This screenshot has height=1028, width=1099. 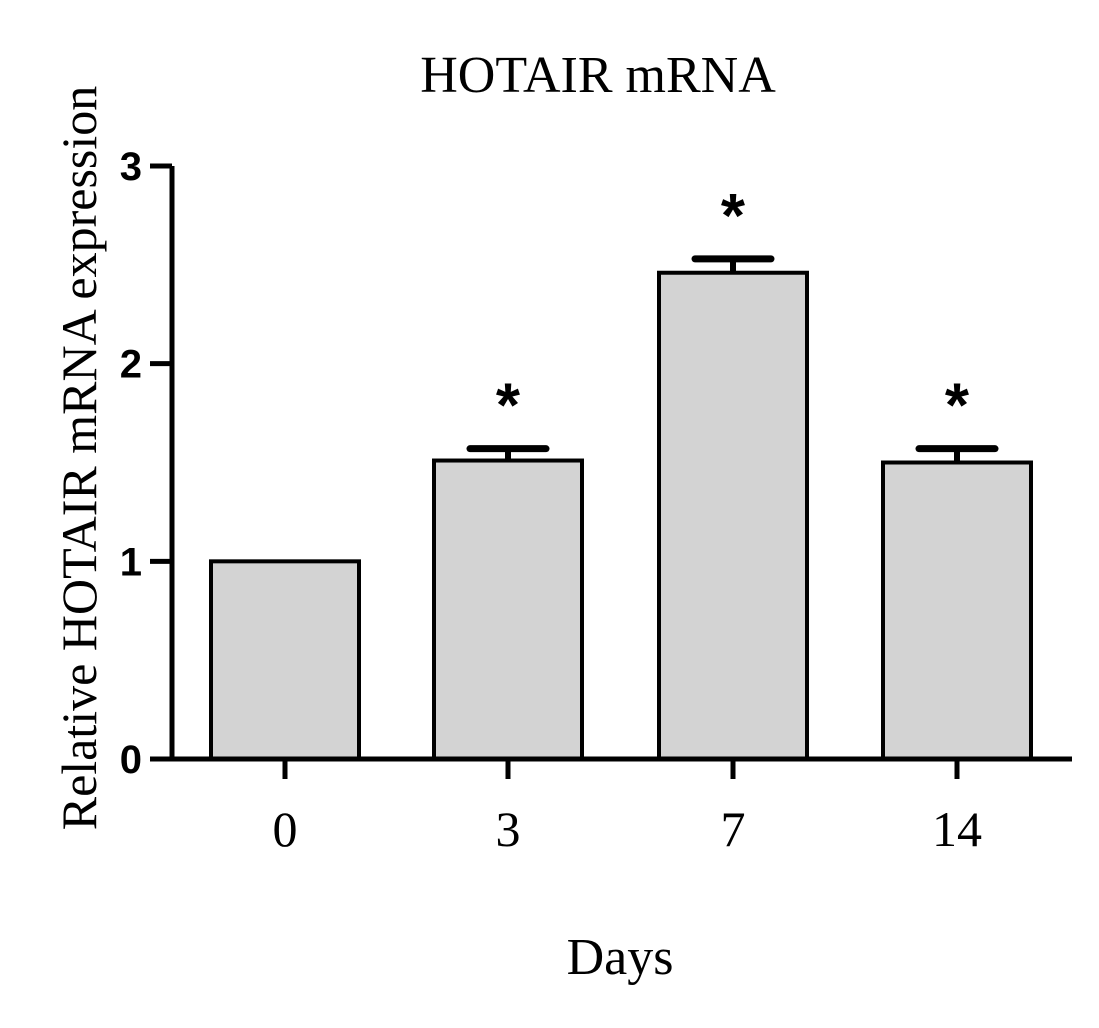 I want to click on significance-marker-3: *, so click(x=508, y=406).